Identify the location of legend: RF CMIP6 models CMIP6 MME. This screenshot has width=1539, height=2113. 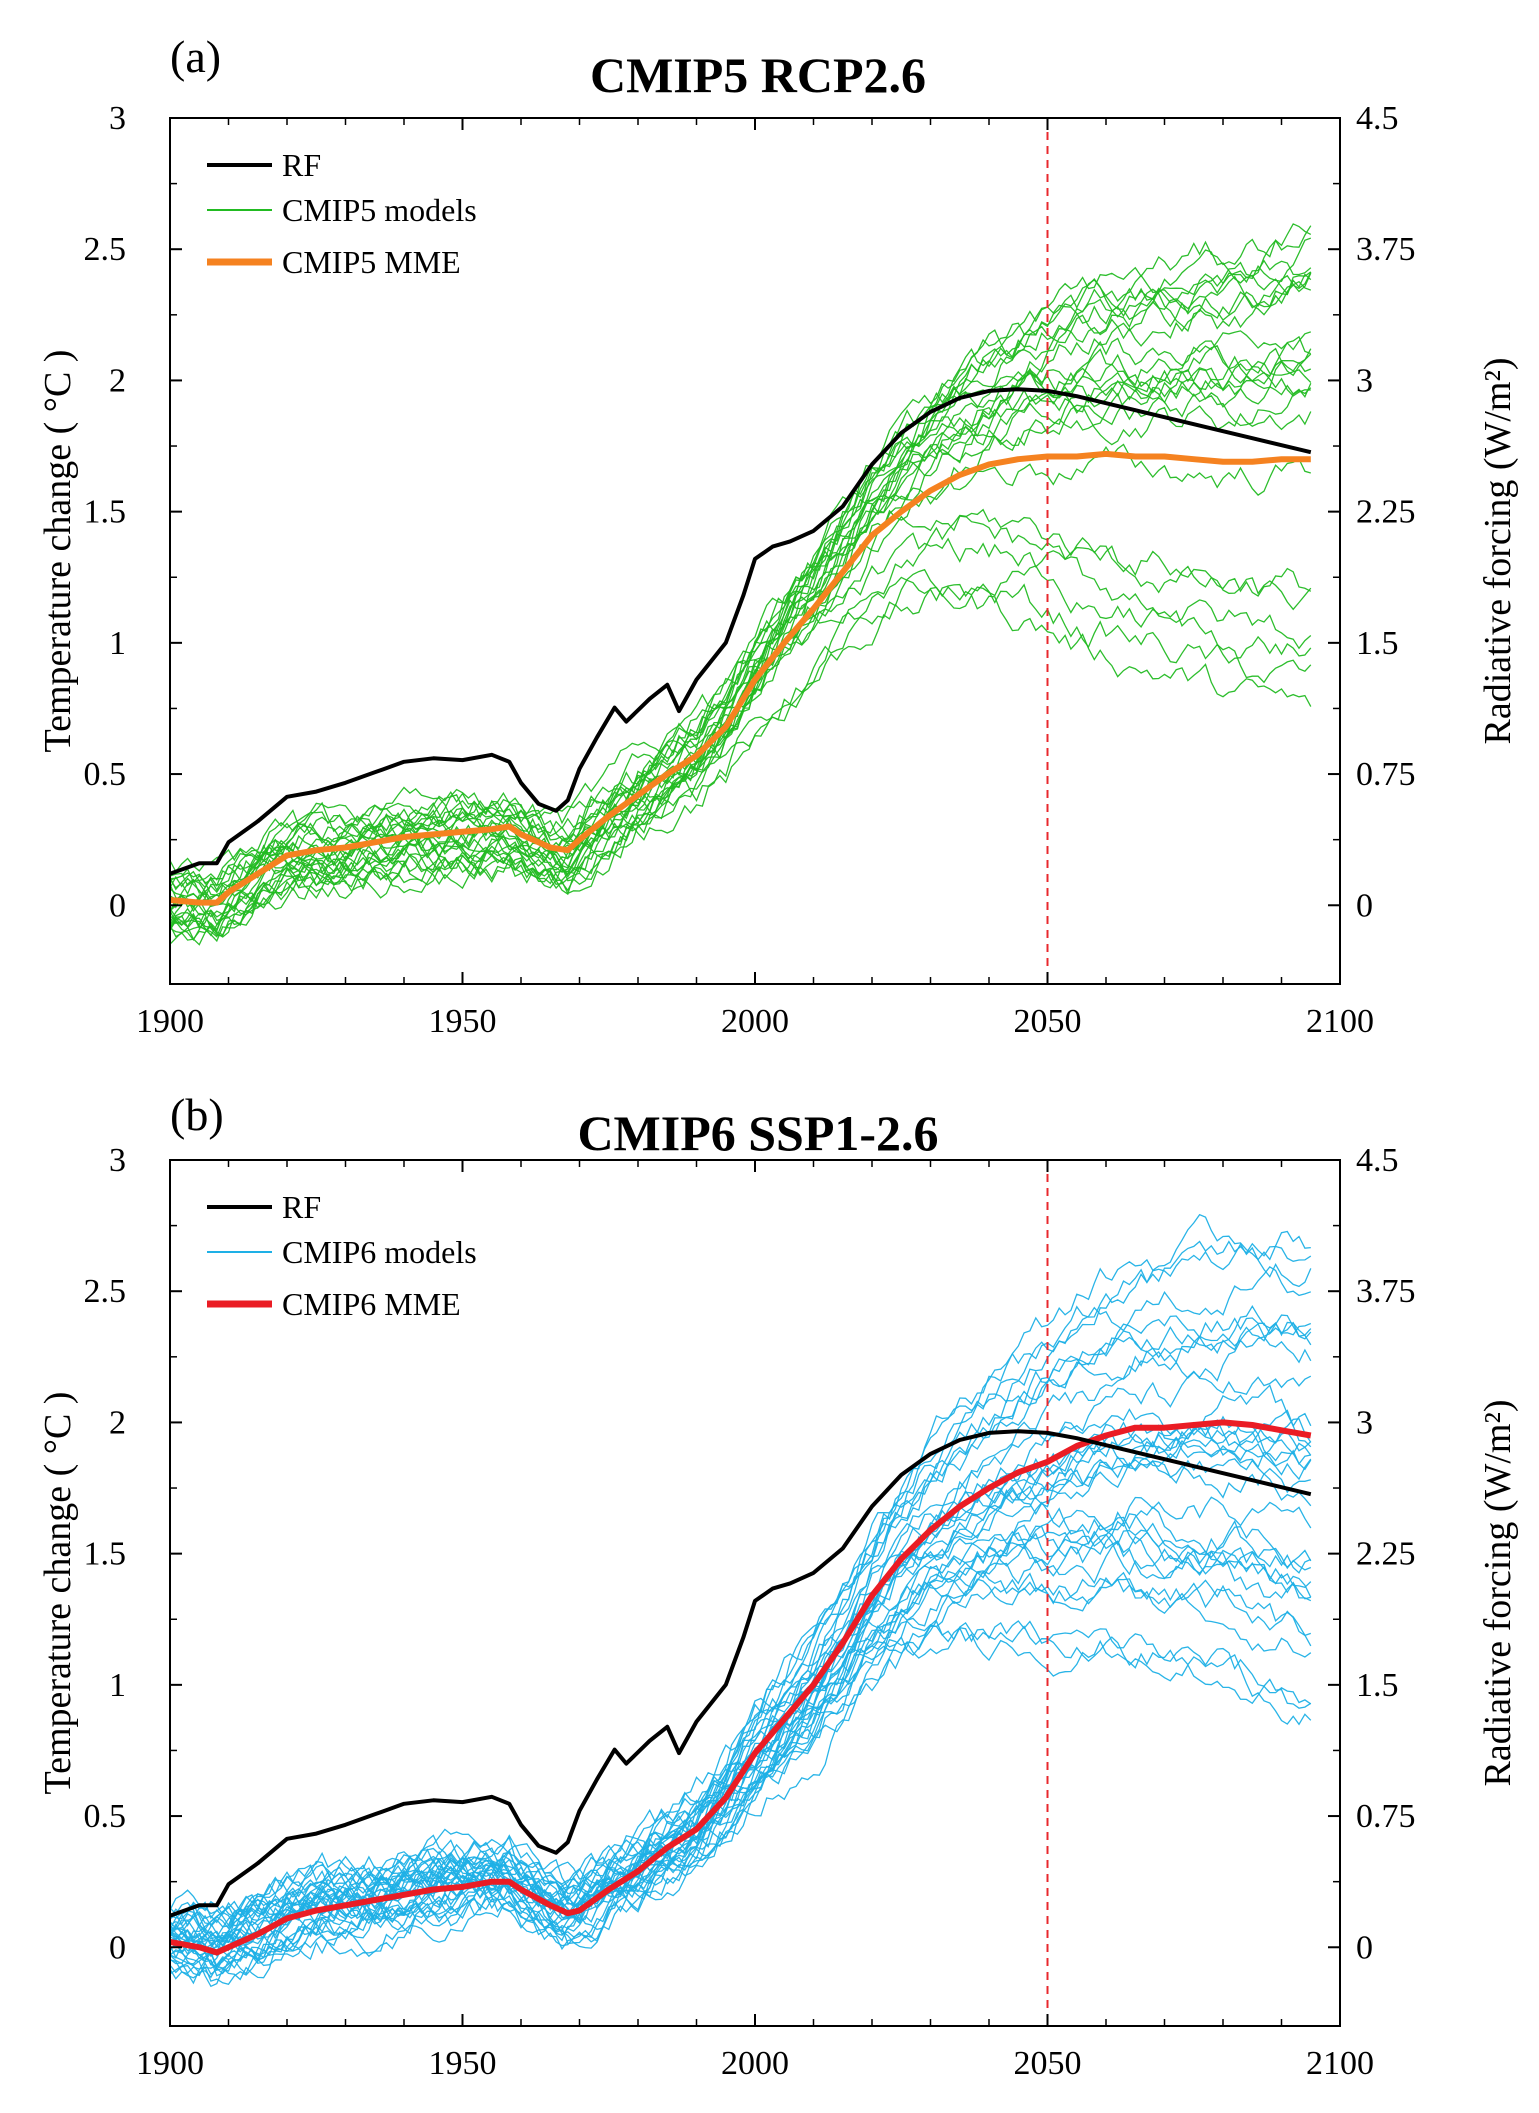
(342, 1255).